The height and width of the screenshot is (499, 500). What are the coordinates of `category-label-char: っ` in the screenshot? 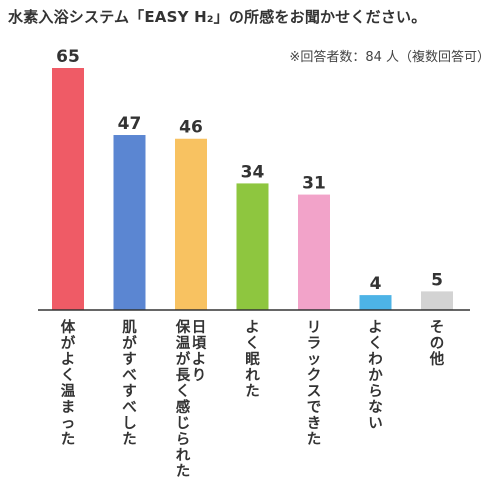 It's located at (68, 424).